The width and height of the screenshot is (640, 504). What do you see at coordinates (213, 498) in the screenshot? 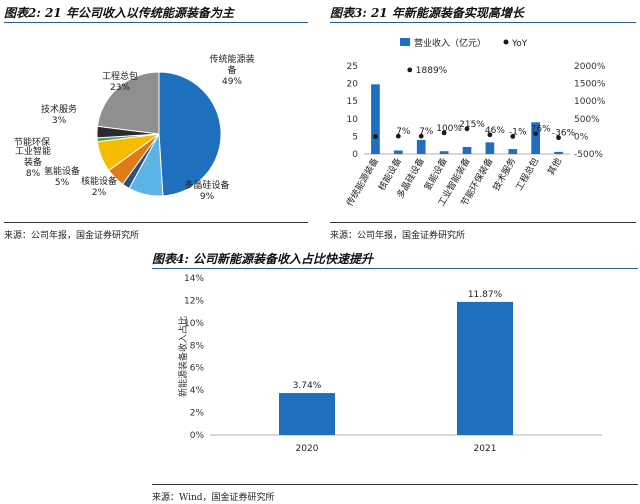
I see `figure4-source: 来源：Wind，国金证券研究所` at bounding box center [213, 498].